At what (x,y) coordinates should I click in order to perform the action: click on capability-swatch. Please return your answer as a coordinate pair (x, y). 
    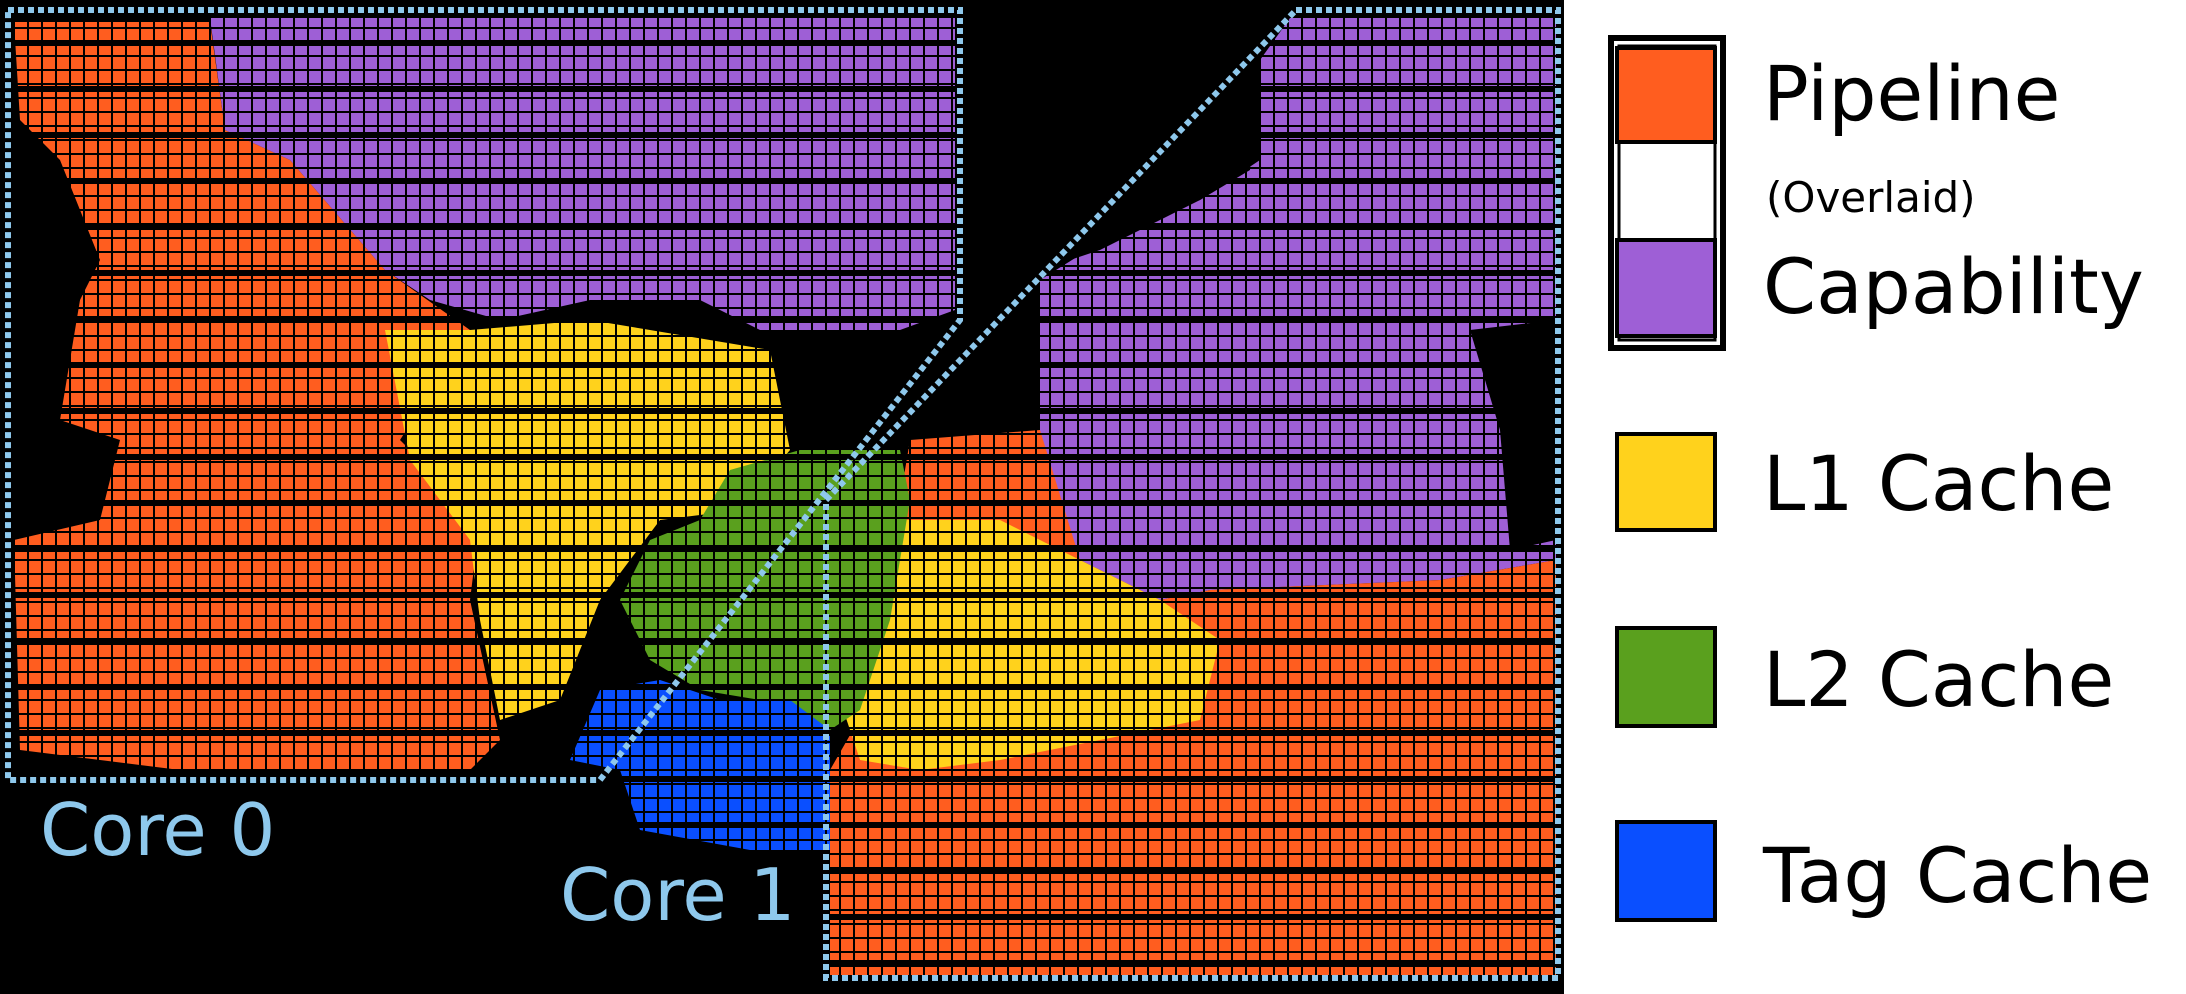
    Looking at the image, I should click on (1666, 288).